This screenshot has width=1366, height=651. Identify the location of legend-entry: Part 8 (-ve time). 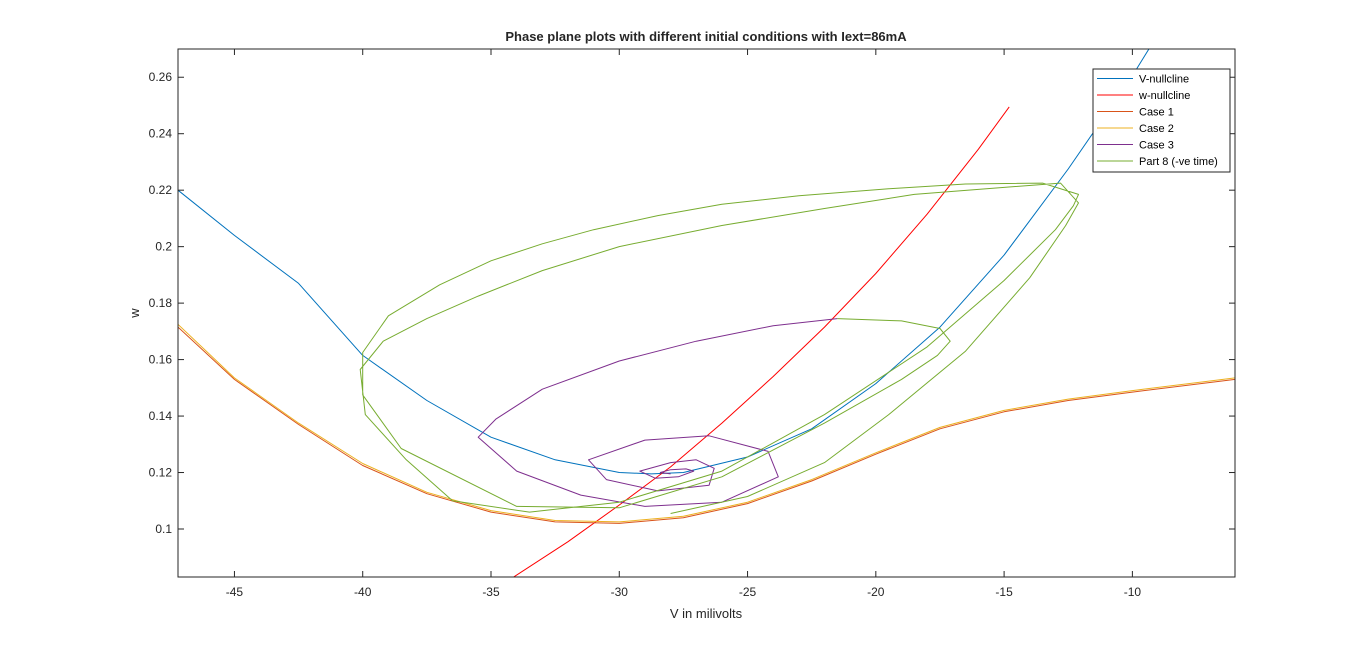
(1178, 162).